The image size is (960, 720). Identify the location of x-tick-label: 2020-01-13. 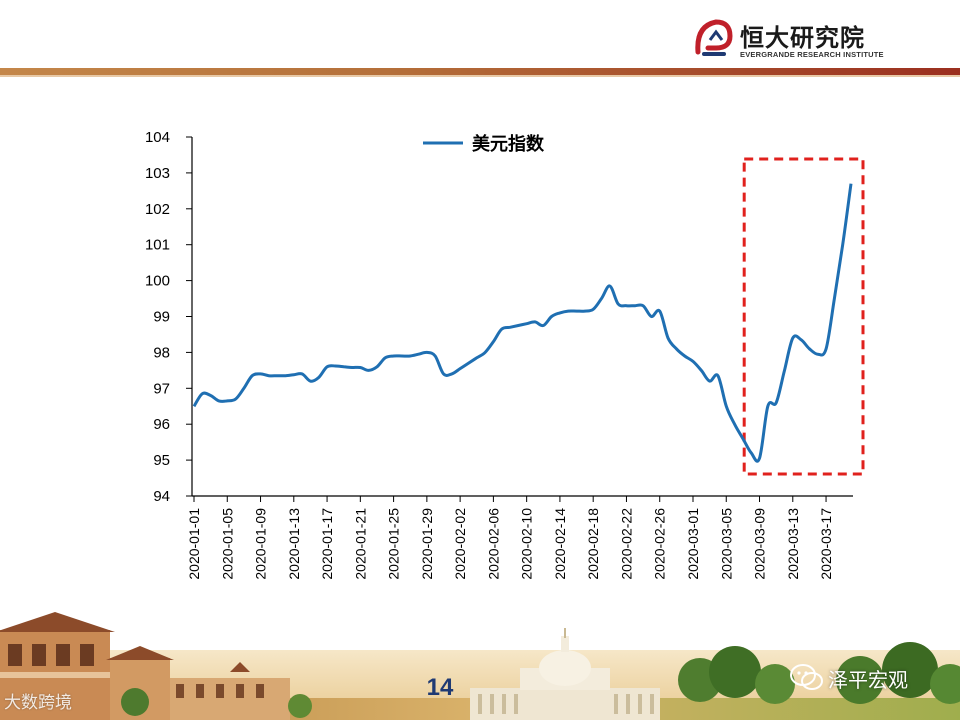
(294, 544).